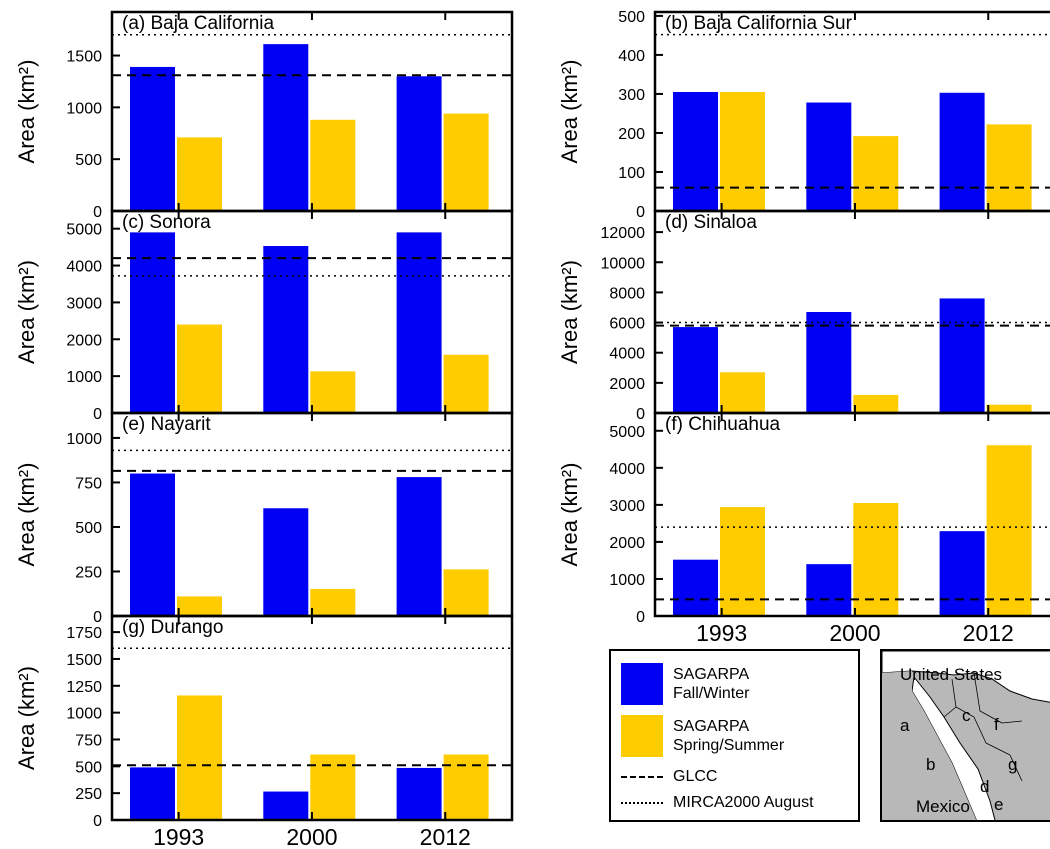 The height and width of the screenshot is (849, 1050). Describe the element at coordinates (88, 767) in the screenshot. I see `y-tick-label-panel-6: 500` at that location.